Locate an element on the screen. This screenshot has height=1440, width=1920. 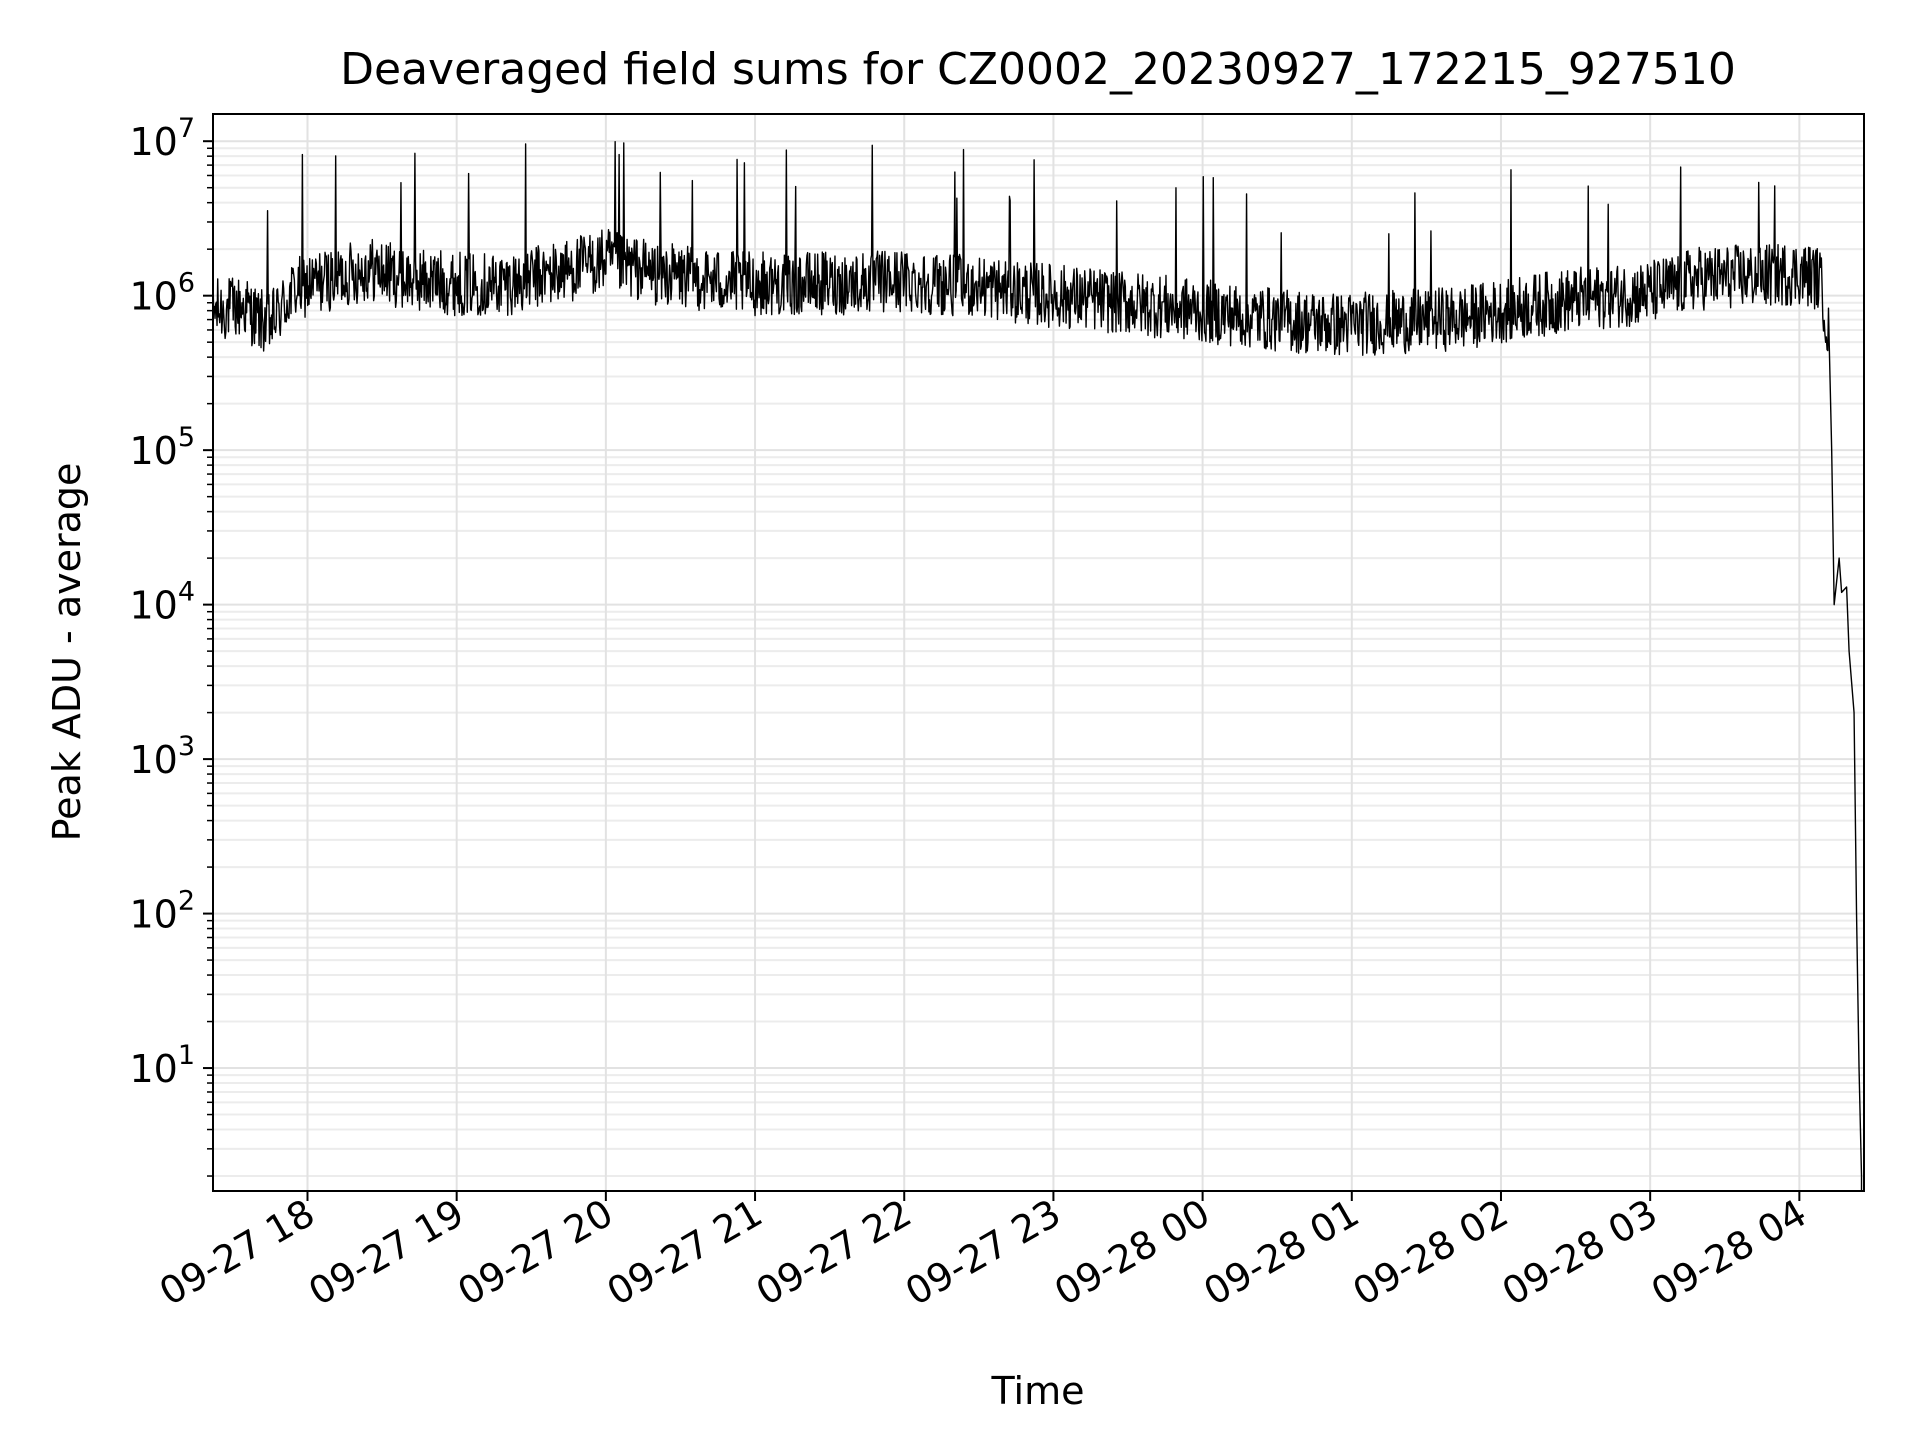
y-tick-label: 10³ is located at coordinates (162, 756).